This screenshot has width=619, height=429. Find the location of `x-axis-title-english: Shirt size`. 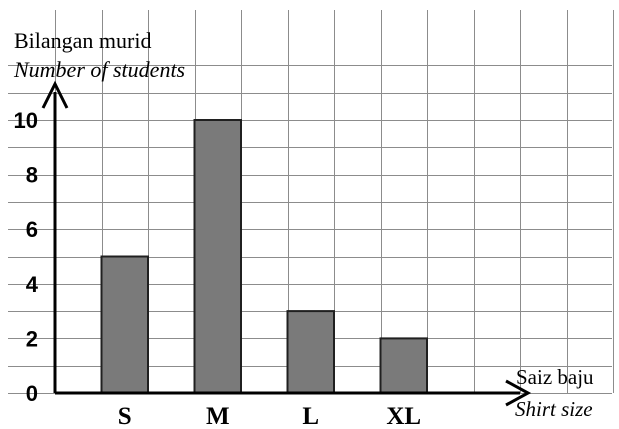

x-axis-title-english: Shirt size is located at coordinates (554, 409).